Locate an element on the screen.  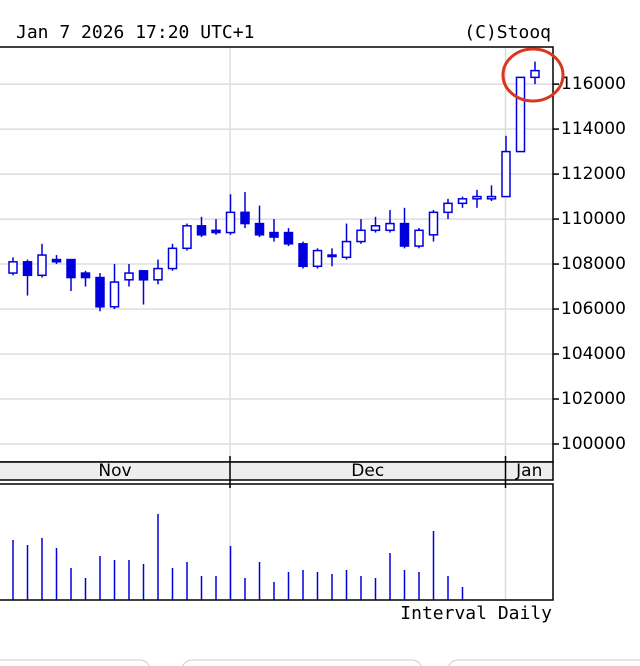
timestamp: Jan 7 2026 17:20 UTC+1 is located at coordinates (135, 32).